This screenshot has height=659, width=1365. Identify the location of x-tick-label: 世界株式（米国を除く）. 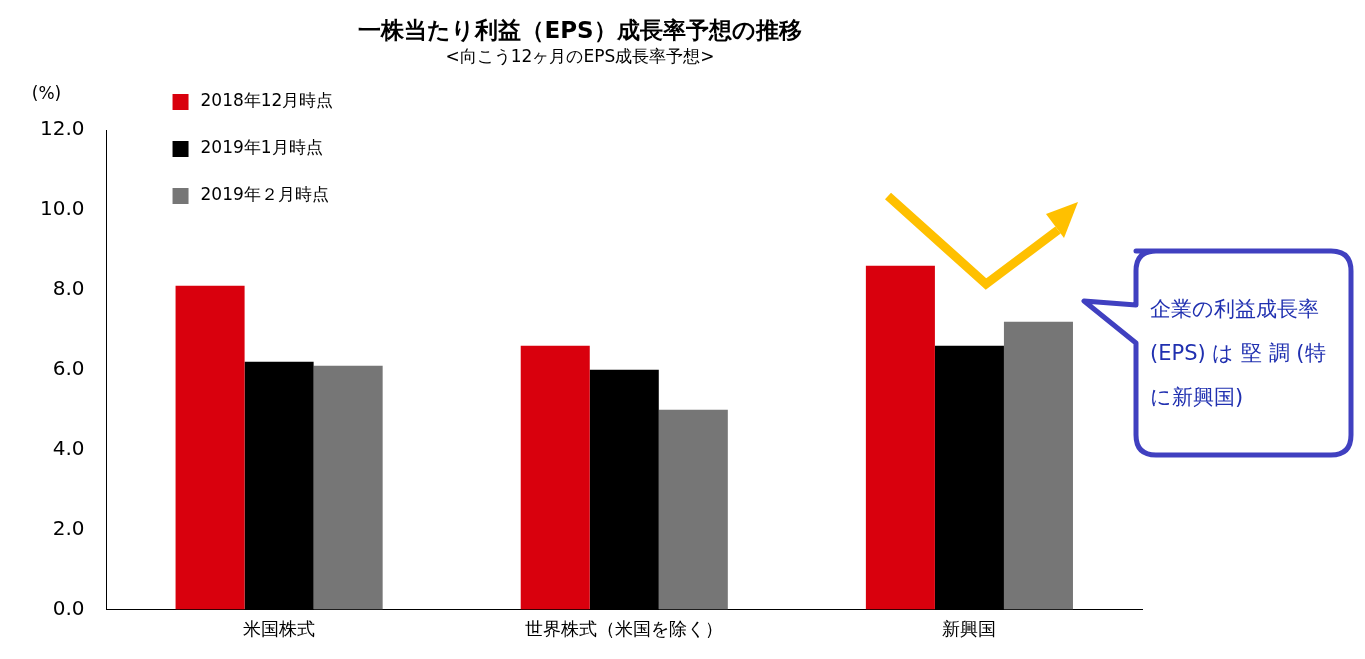
(624, 628).